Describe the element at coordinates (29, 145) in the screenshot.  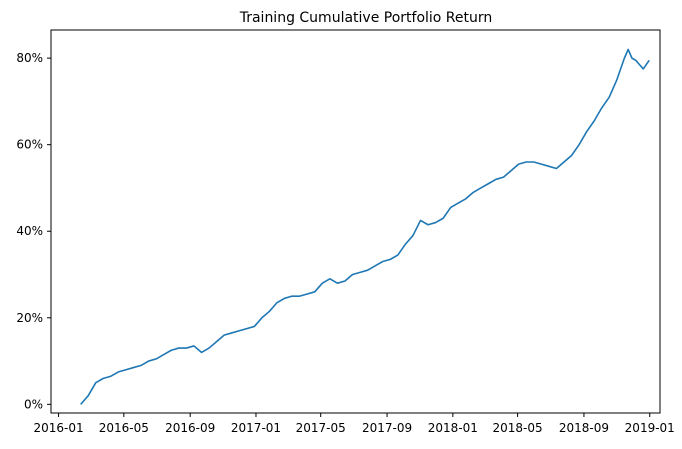
I see `y-tick-label: 60%` at that location.